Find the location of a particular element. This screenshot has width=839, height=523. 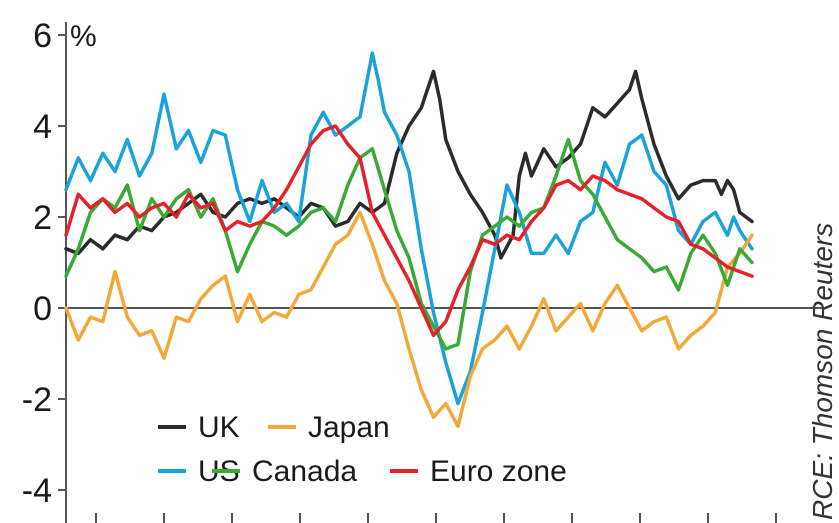

legend-label: Japan is located at coordinates (349, 427).